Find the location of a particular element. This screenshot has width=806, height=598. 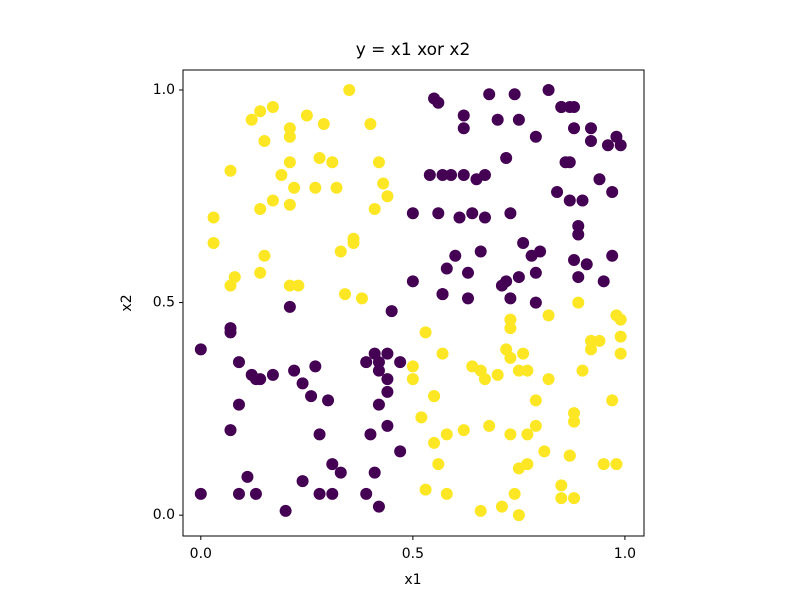

x-axis-label: x1 is located at coordinates (412, 580).